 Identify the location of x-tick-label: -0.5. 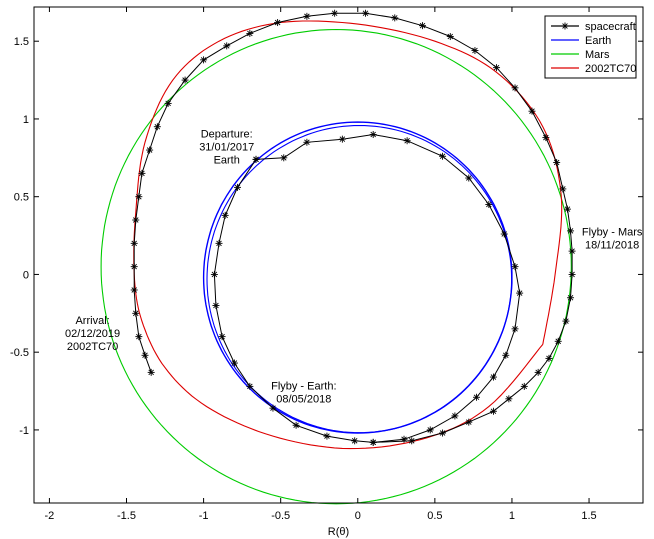
(280, 516).